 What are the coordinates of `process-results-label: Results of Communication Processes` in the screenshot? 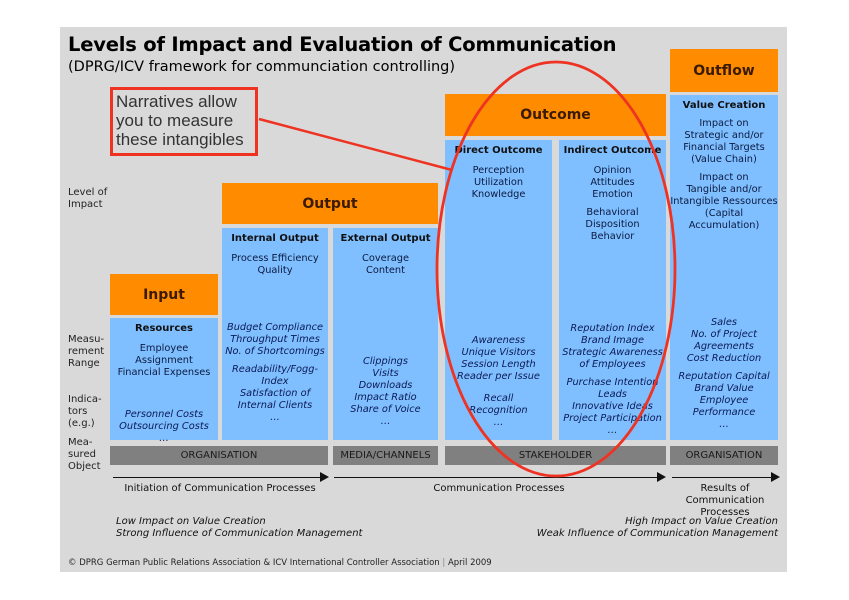 It's located at (725, 501).